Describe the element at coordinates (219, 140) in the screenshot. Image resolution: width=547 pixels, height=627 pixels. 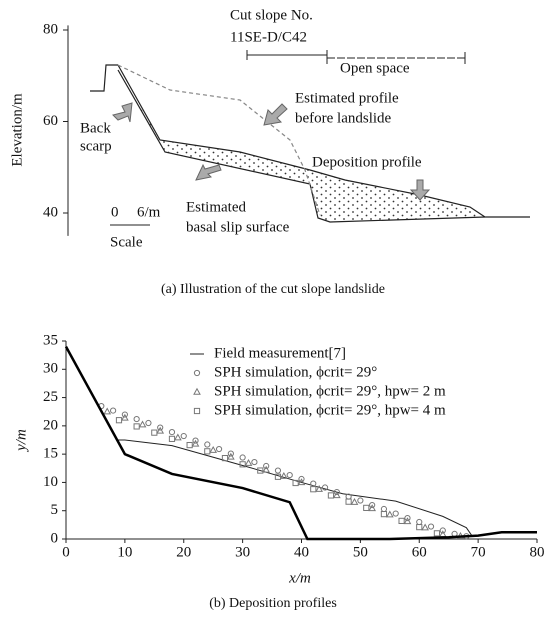
I see `pre-slide-profile` at that location.